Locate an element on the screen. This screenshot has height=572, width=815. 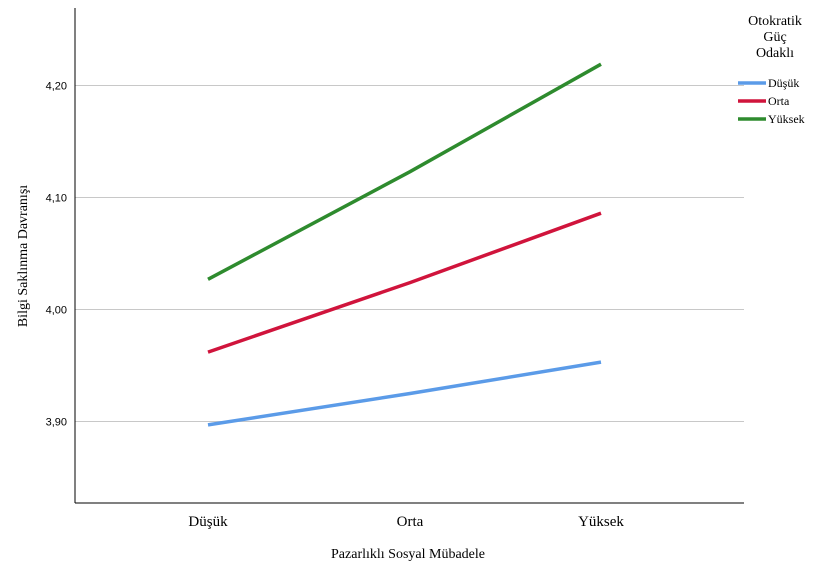
y-tick-label: 4,20 is located at coordinates (56, 87).